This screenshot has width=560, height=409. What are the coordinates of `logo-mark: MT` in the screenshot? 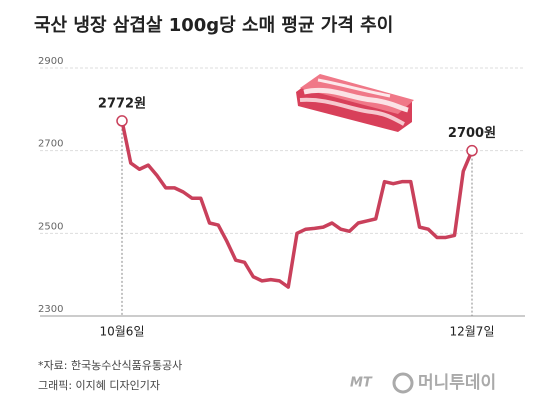 It's located at (361, 383).